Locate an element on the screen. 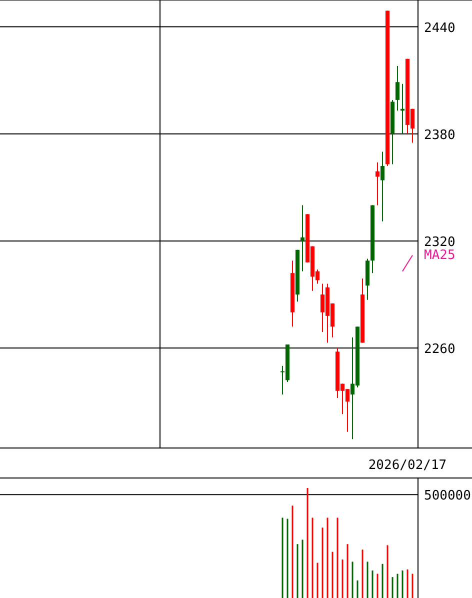  text: 500000 is located at coordinates (447, 496).